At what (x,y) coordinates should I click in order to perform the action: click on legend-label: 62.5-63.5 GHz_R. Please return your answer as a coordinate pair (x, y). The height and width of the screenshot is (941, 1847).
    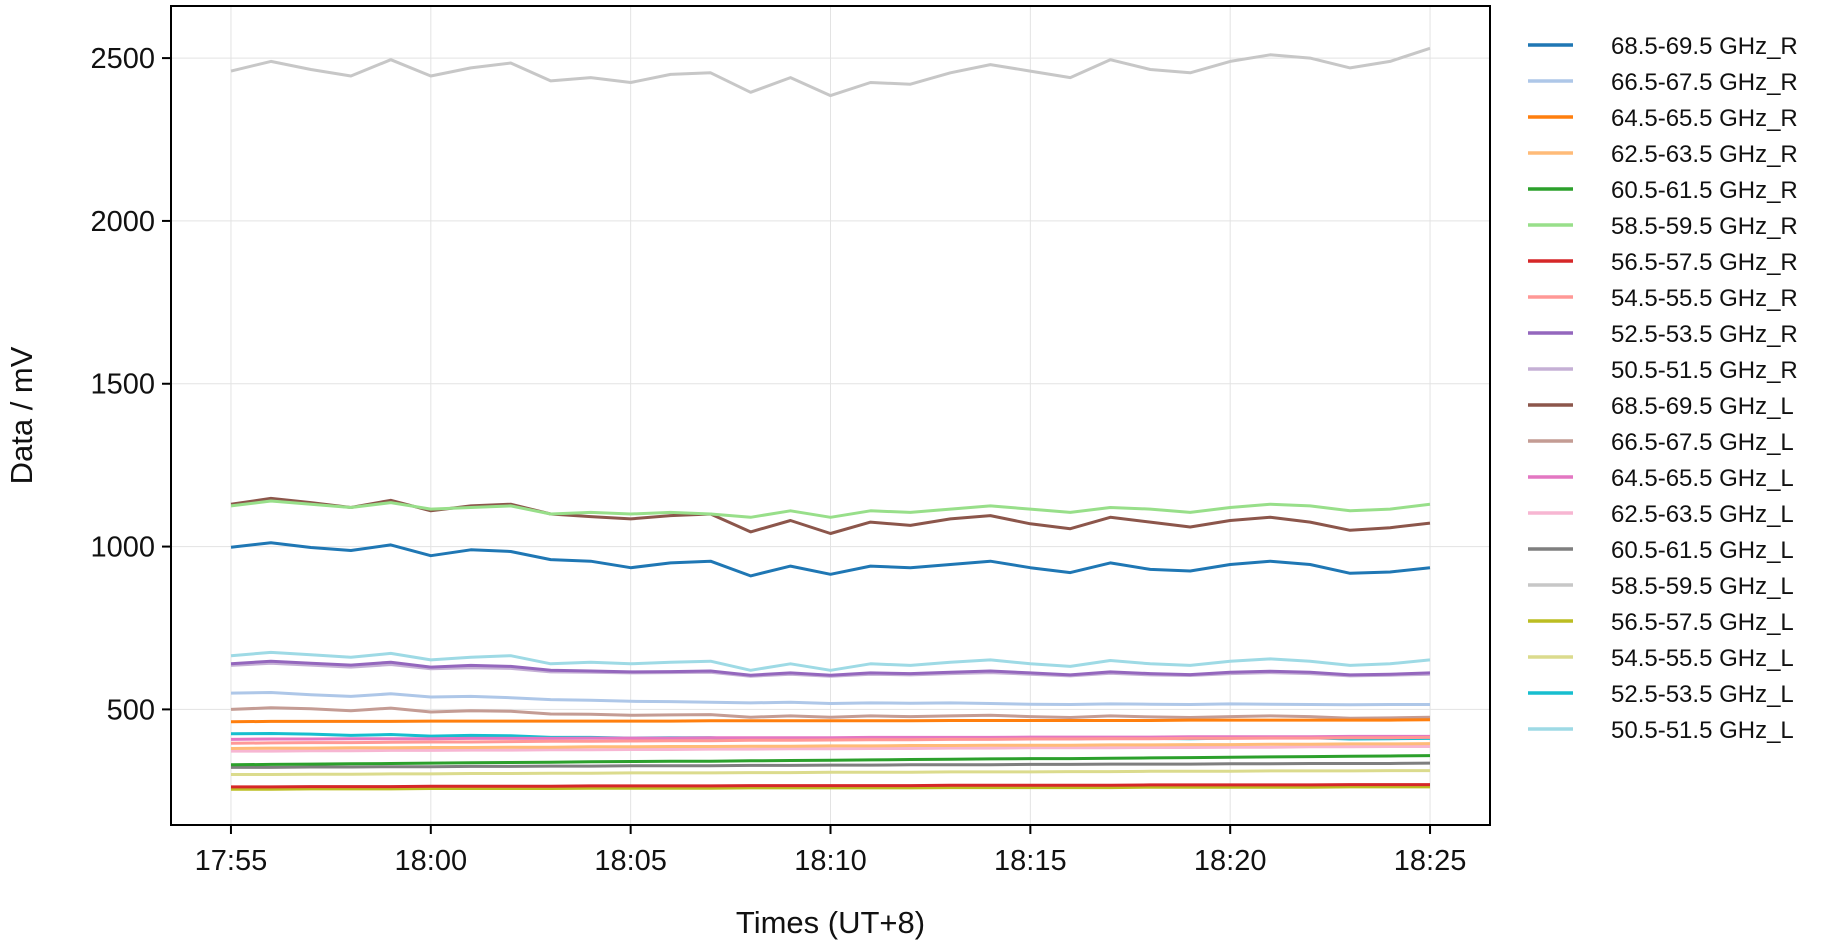
    Looking at the image, I should click on (1704, 154).